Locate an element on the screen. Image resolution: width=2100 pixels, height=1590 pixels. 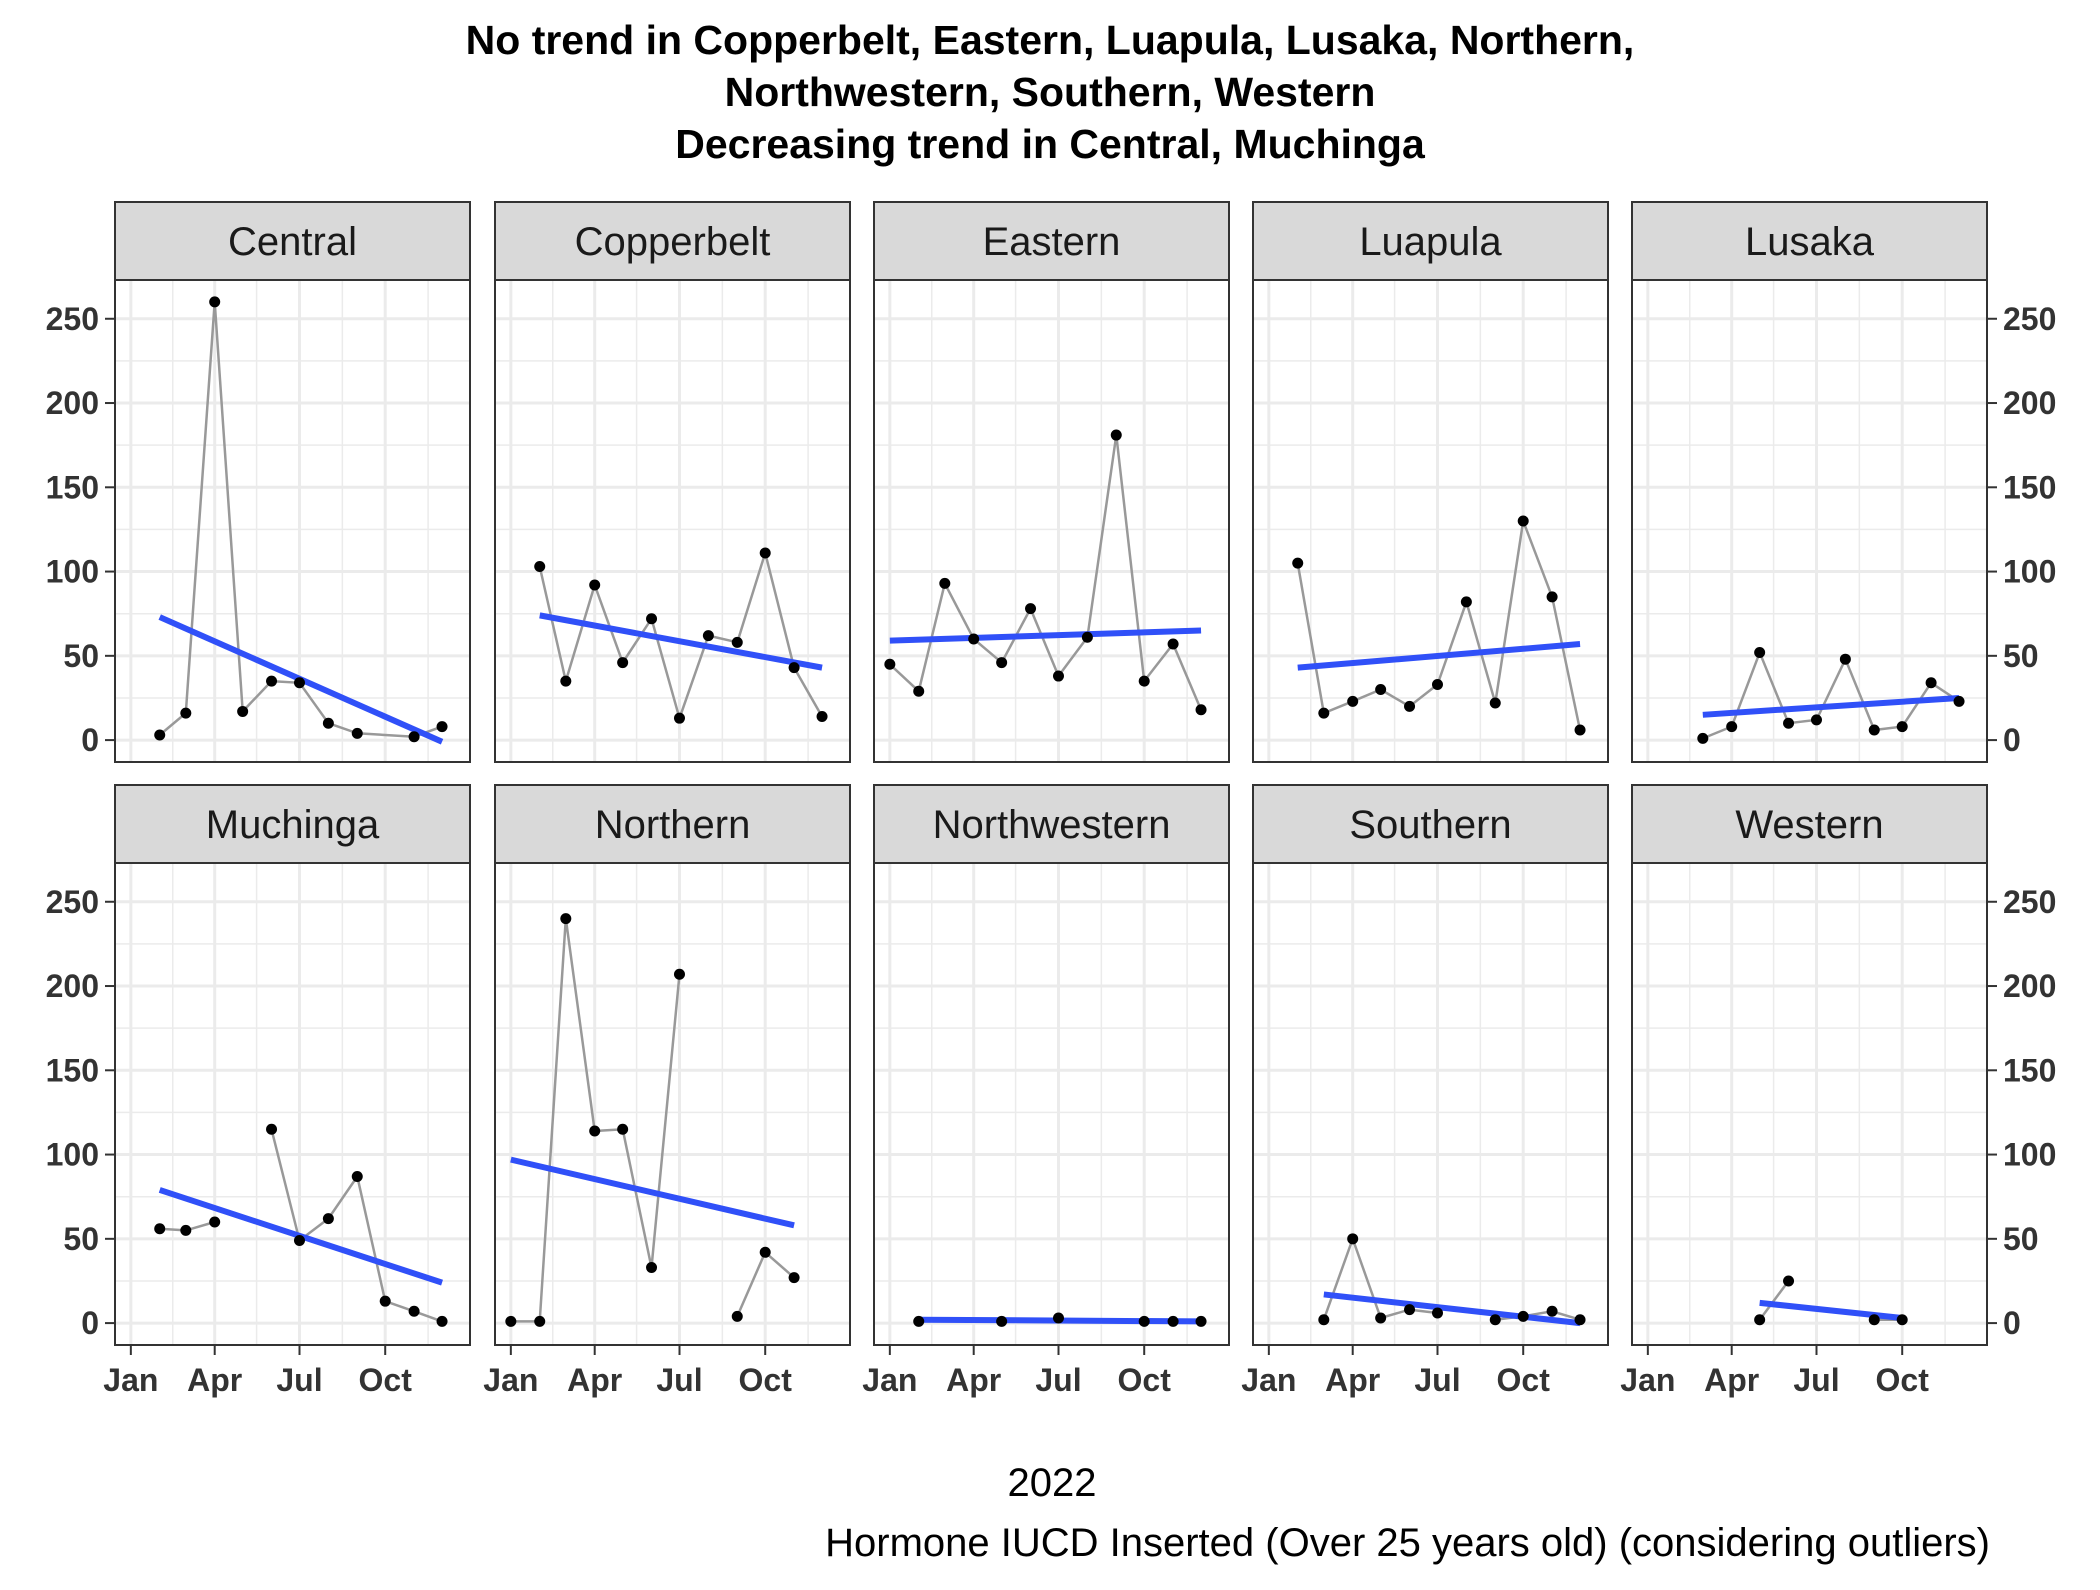
y-tick-label: 250 is located at coordinates (2029, 902).